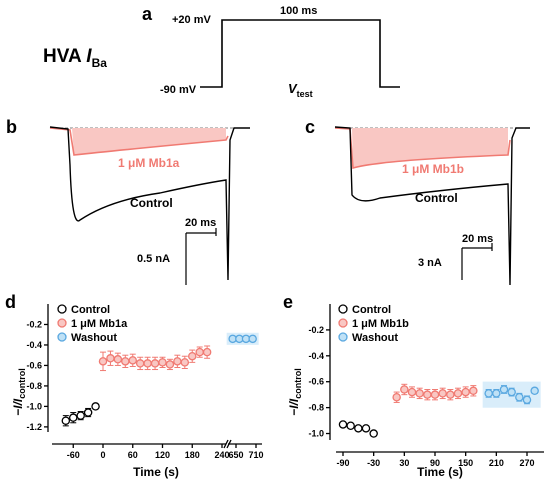 This screenshot has height=484, width=550. What do you see at coordinates (89, 56) in the screenshot?
I see `protocol-title-i: I` at bounding box center [89, 56].